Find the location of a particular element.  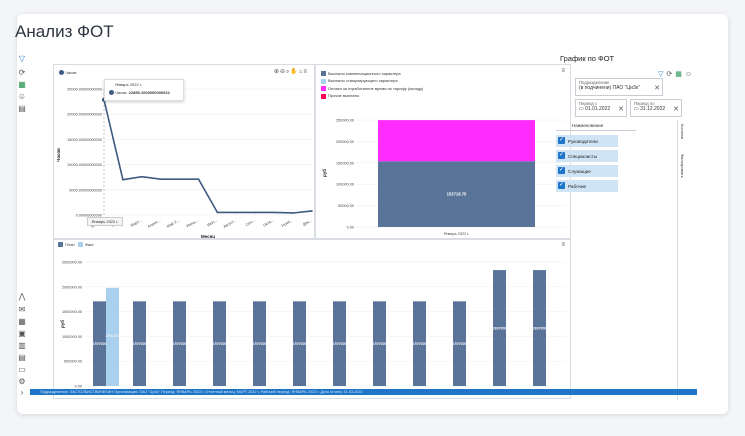

y-tick-label: 150000.00 is located at coordinates (345, 163).